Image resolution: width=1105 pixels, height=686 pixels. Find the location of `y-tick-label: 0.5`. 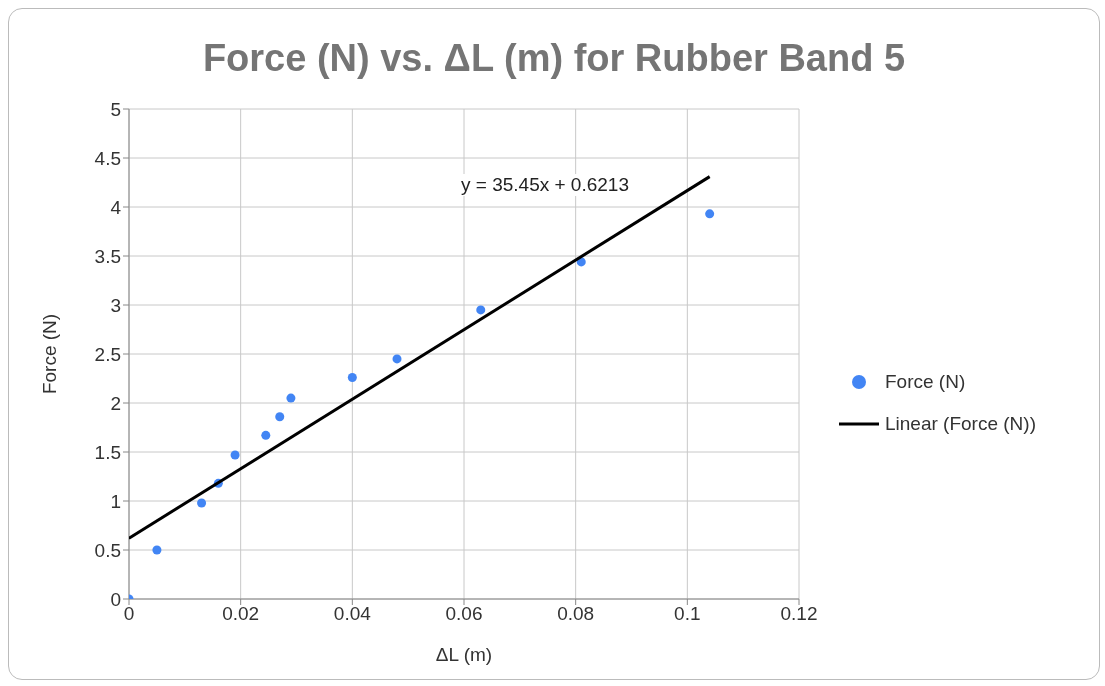

y-tick-label: 0.5 is located at coordinates (107, 550).